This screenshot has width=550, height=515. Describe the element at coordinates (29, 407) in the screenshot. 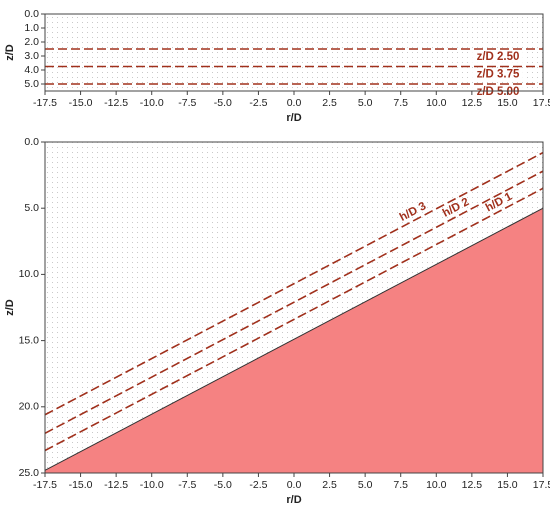

I see `y-tick-label: 20.0` at that location.